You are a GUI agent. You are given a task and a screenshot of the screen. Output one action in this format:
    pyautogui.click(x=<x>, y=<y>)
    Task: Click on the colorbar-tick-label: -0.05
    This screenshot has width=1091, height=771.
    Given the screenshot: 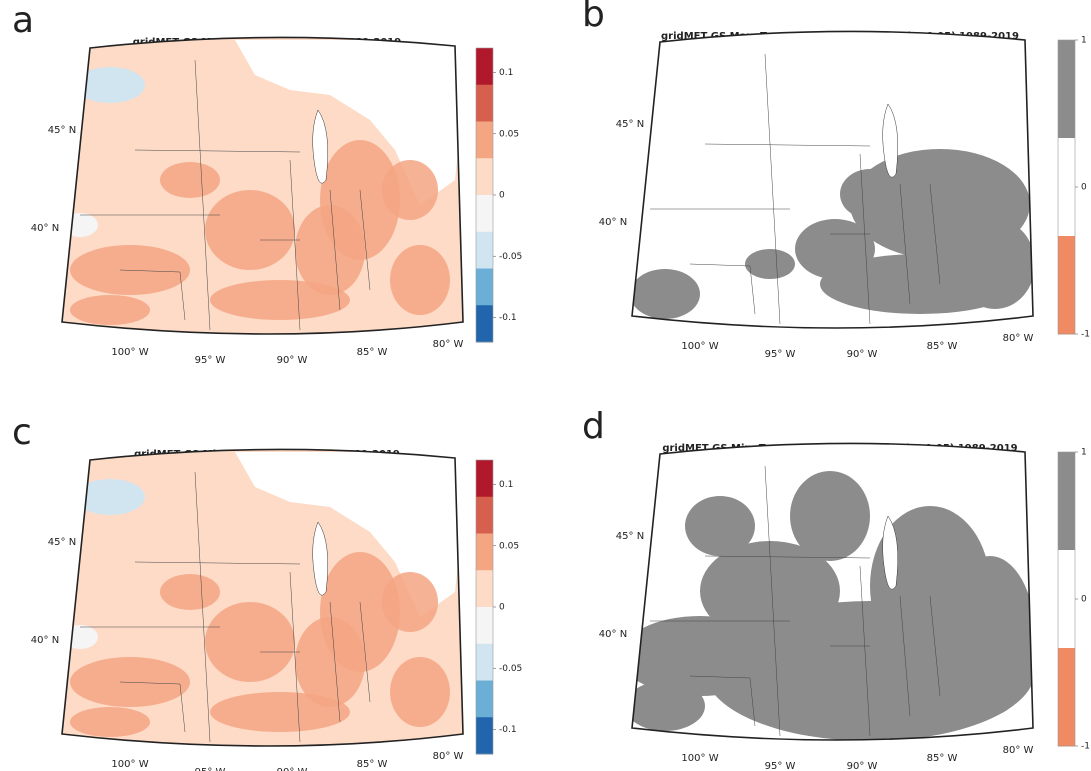 What is the action you would take?
    pyautogui.click(x=510, y=669)
    